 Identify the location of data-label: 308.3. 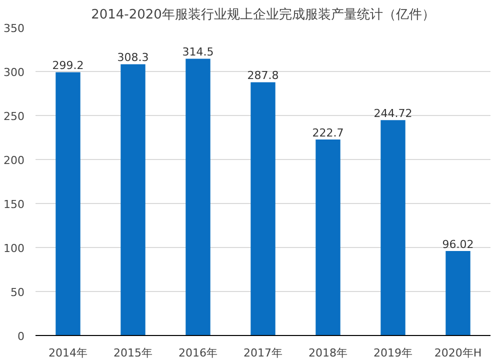
(133, 57).